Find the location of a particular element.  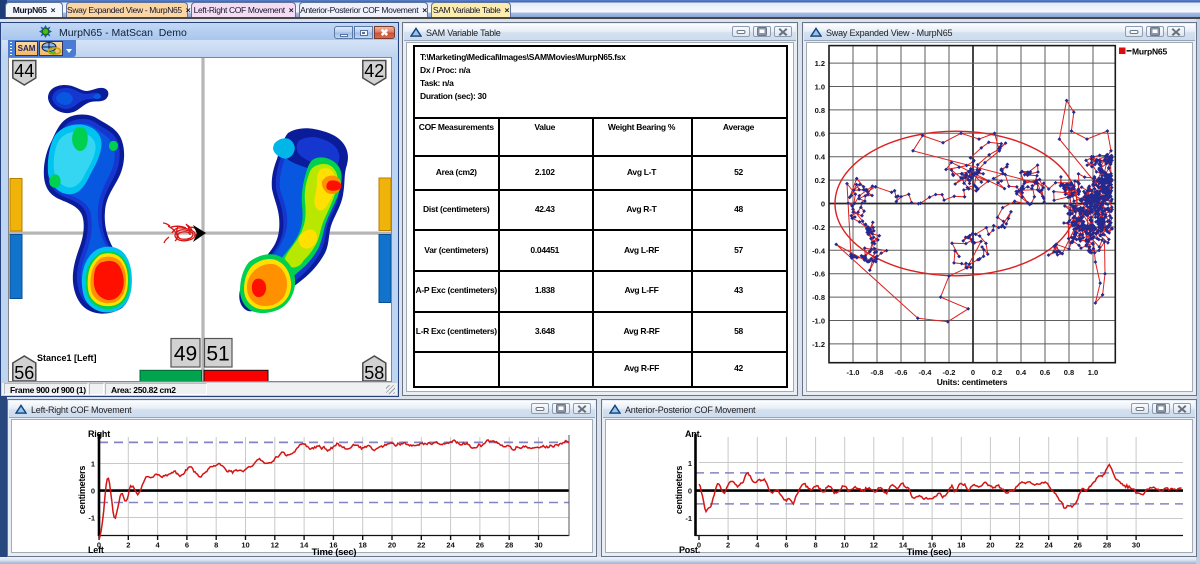

svg-text: Post. is located at coordinates (689, 550).